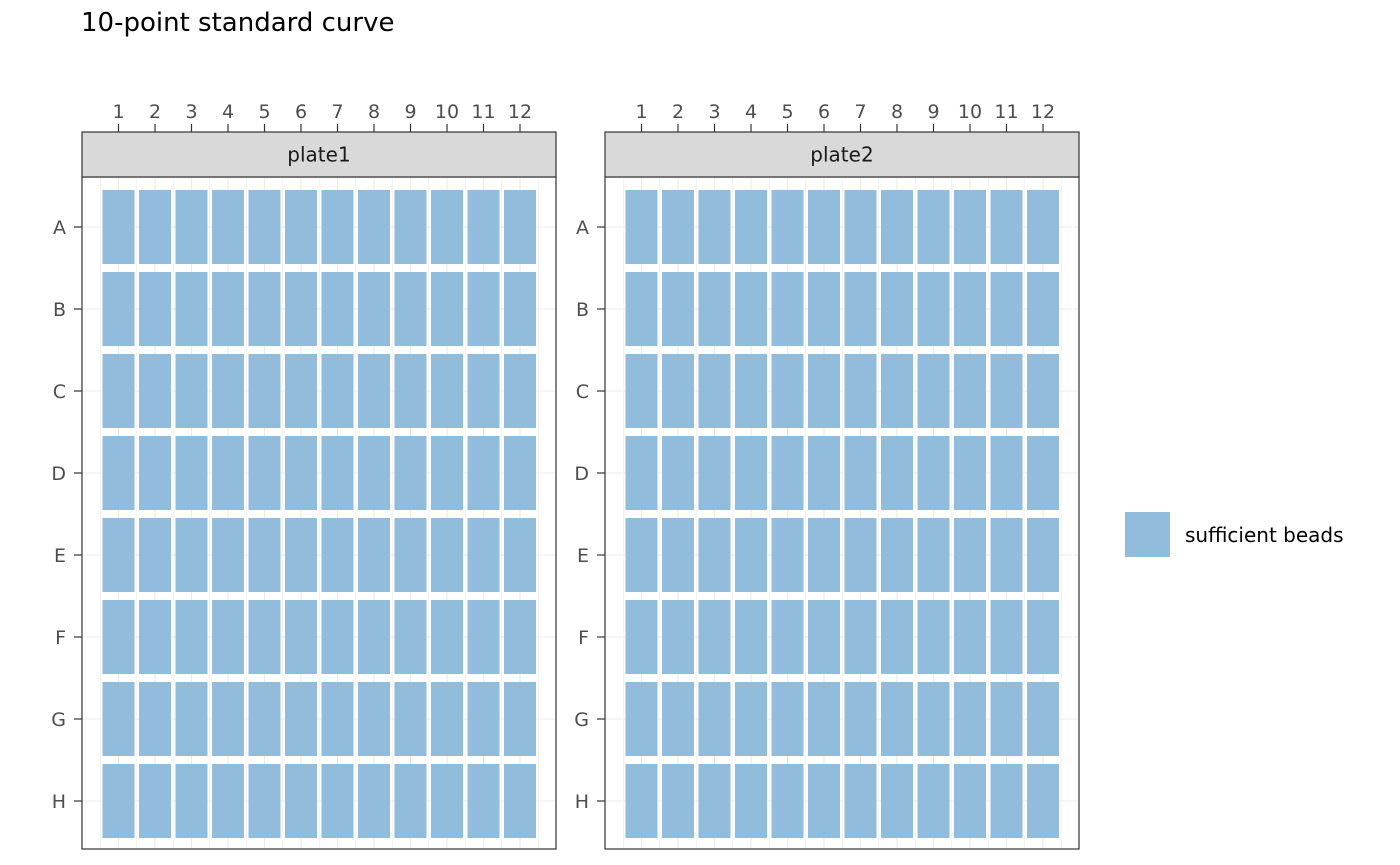 The image size is (1400, 865). Describe the element at coordinates (714, 227) in the screenshot. I see `well-tile-plate2-A3` at that location.